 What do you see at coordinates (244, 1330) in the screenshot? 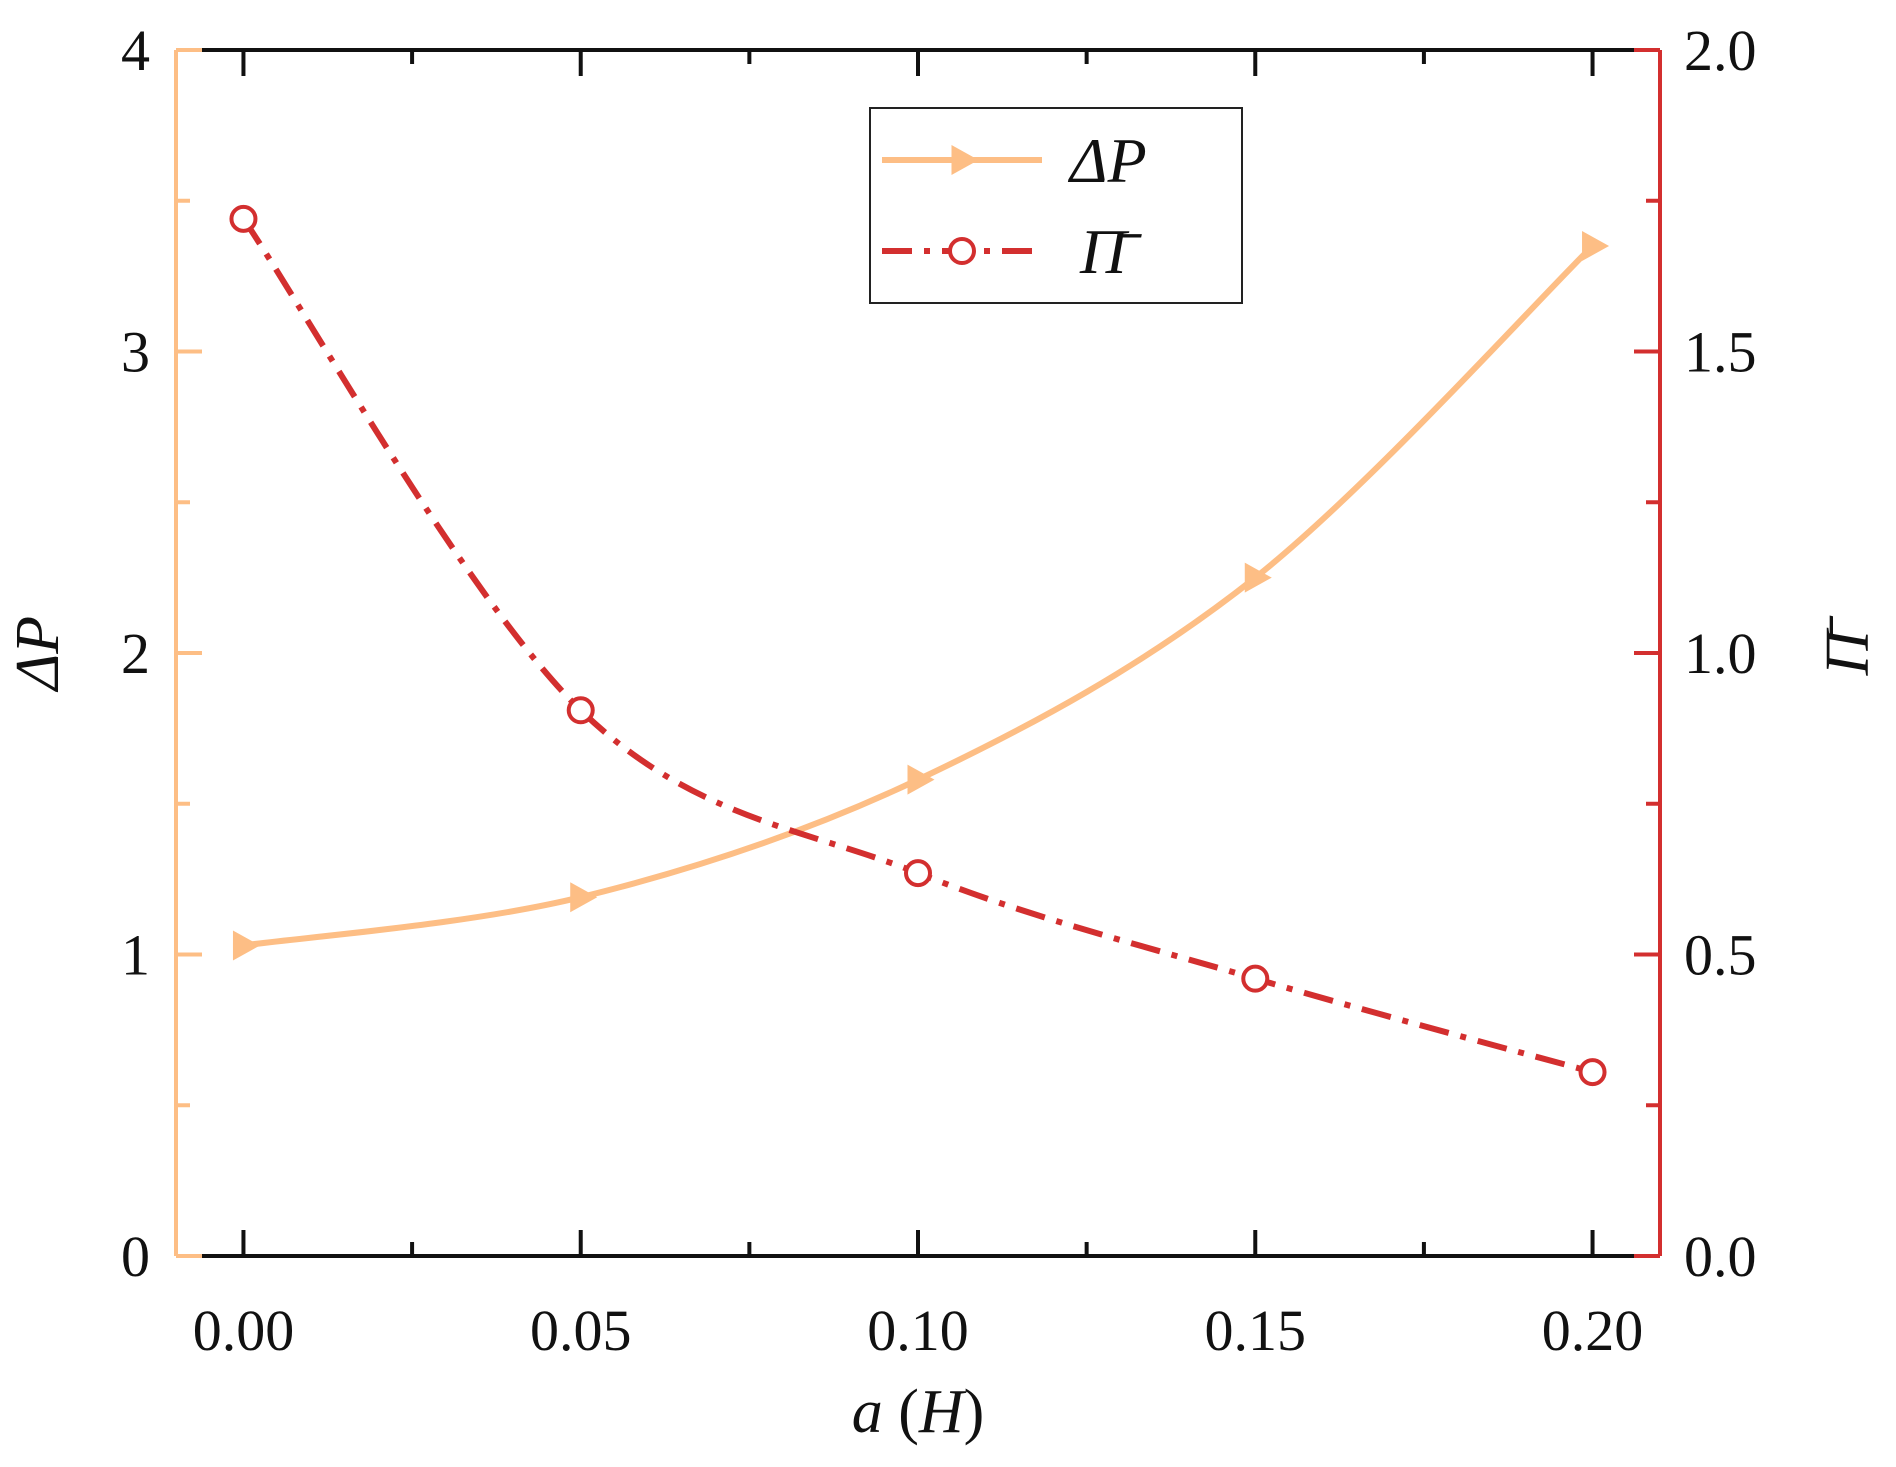
I see `x-tick-label: 0.00` at bounding box center [244, 1330].